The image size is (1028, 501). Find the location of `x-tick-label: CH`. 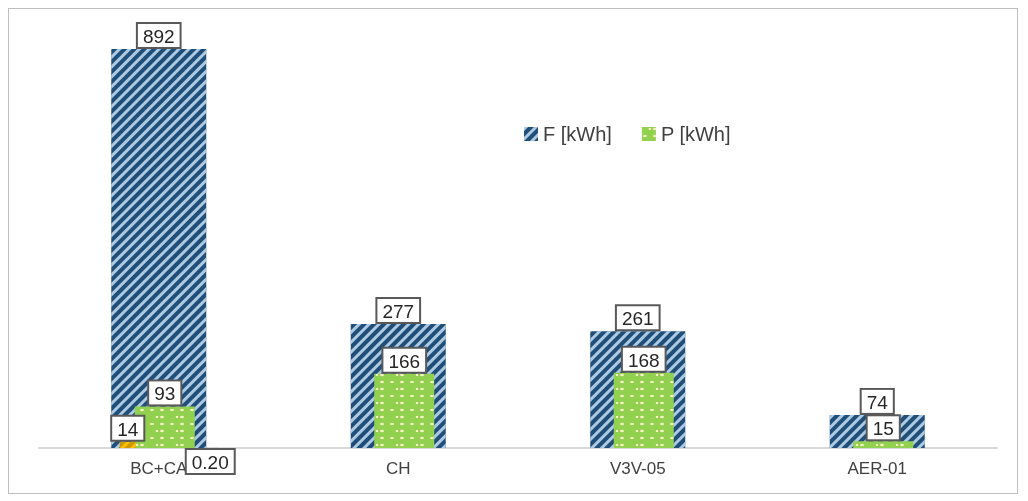

x-tick-label: CH is located at coordinates (398, 468).